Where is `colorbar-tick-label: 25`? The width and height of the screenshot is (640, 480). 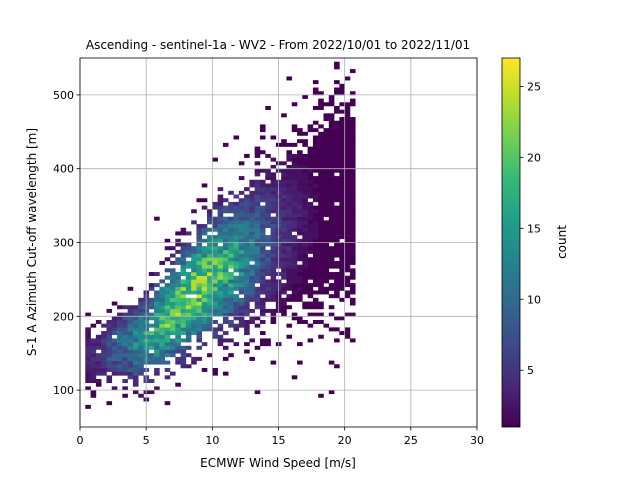 colorbar-tick-label: 25 is located at coordinates (534, 86).